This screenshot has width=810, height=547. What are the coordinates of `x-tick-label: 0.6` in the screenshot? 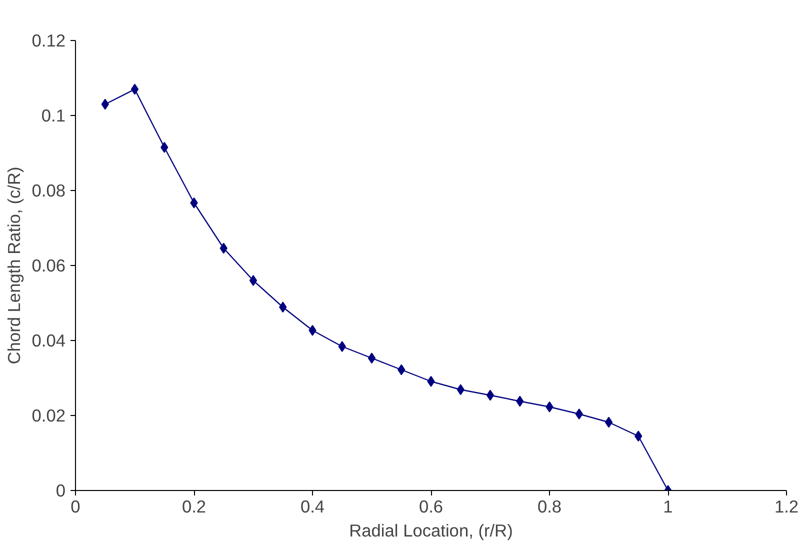 It's located at (431, 506).